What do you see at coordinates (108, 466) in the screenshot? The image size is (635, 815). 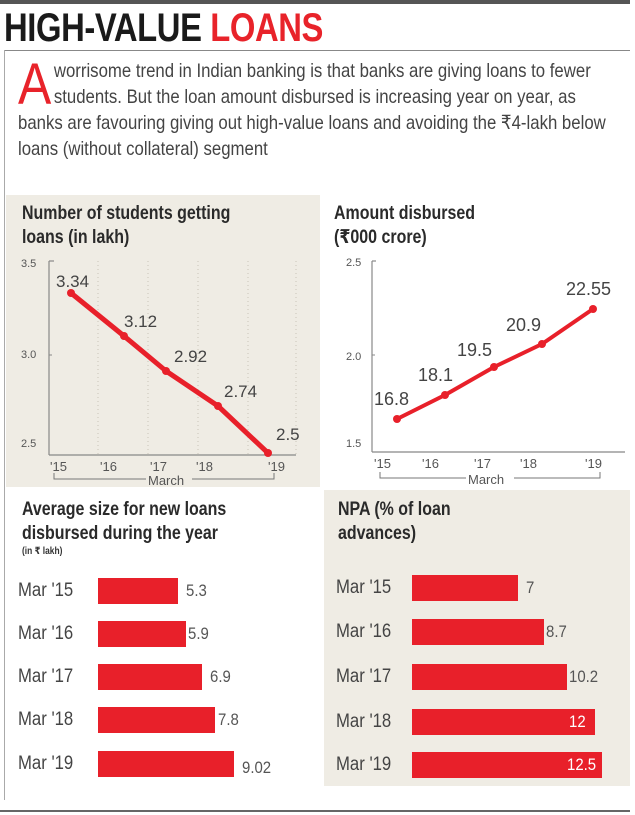 I see `students-xtick-16: '16` at bounding box center [108, 466].